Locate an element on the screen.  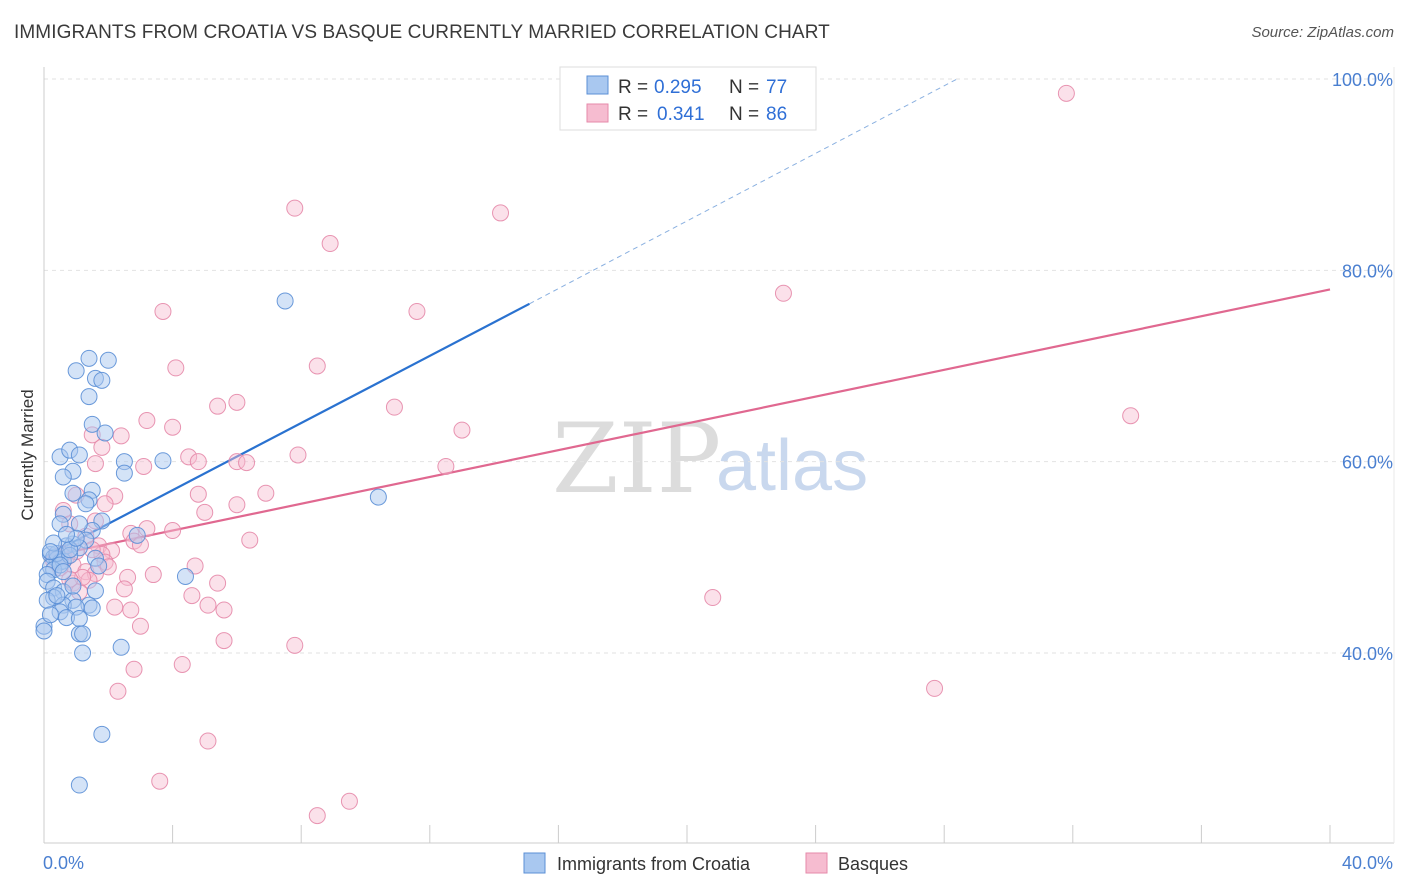
series-label-basques: Basques is located at coordinates (873, 864).